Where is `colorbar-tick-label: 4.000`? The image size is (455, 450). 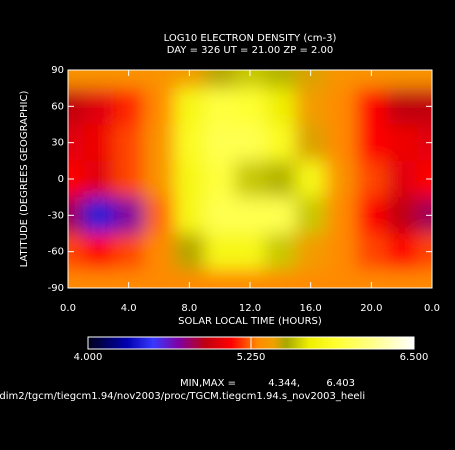
colorbar-tick-label: 4.000 is located at coordinates (88, 357).